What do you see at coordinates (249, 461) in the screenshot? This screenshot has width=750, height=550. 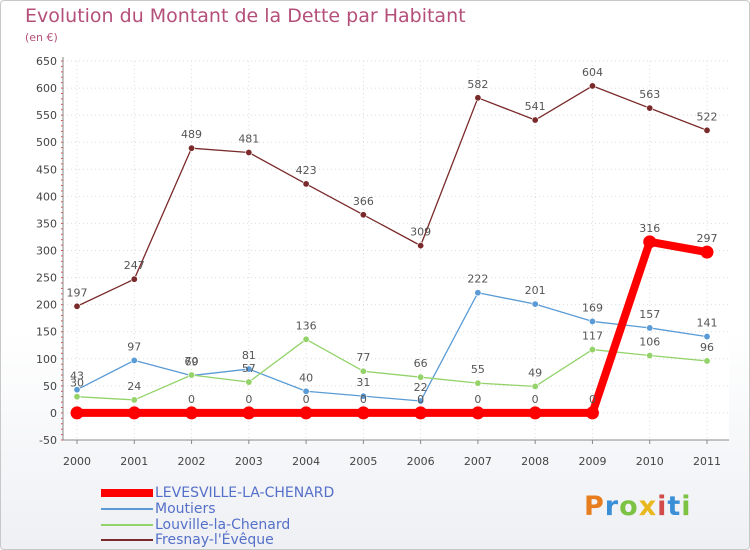 I see `x-tick-label: 2003` at bounding box center [249, 461].